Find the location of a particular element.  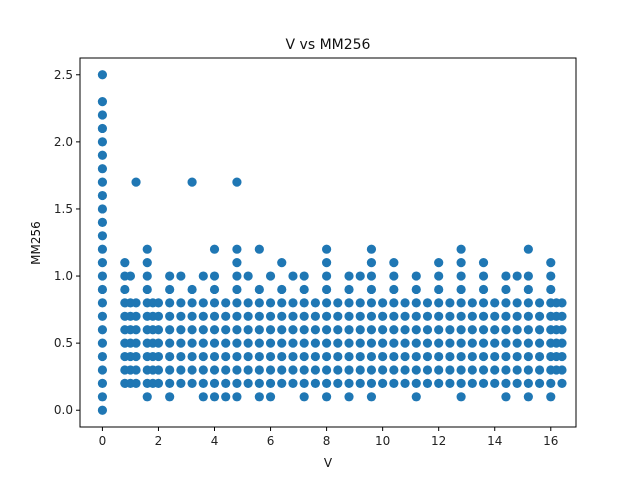

x-tick-label: 12 is located at coordinates (438, 441).